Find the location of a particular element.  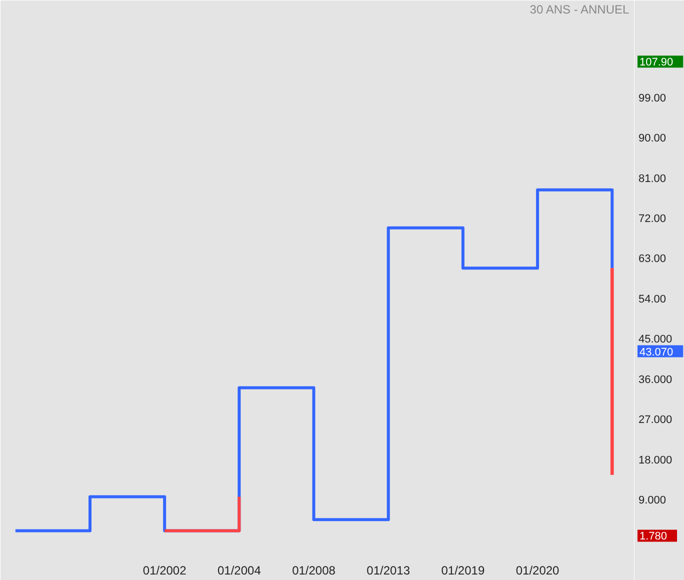

y-tick-label: 63.00 is located at coordinates (652, 259).